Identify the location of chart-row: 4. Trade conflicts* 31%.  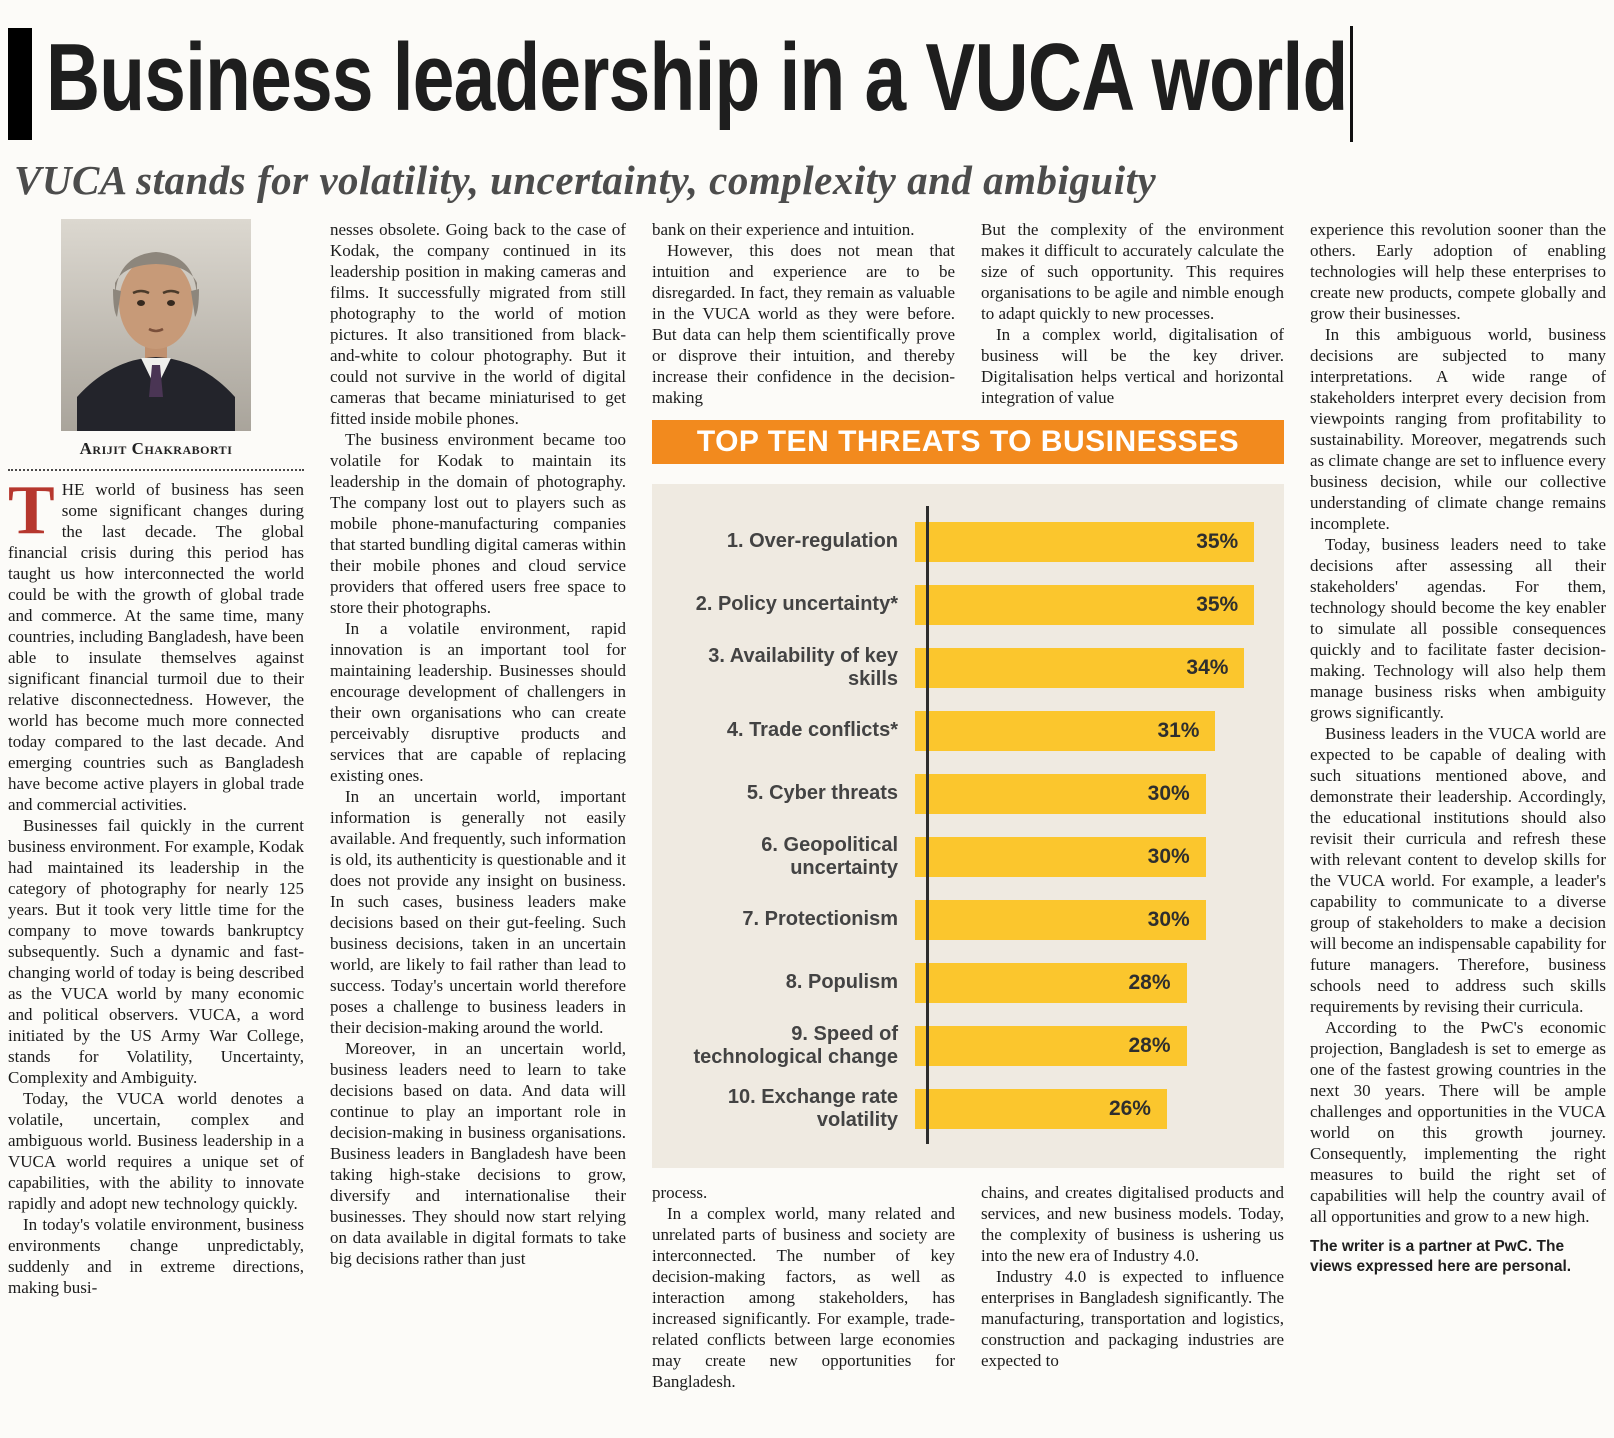
(968, 730).